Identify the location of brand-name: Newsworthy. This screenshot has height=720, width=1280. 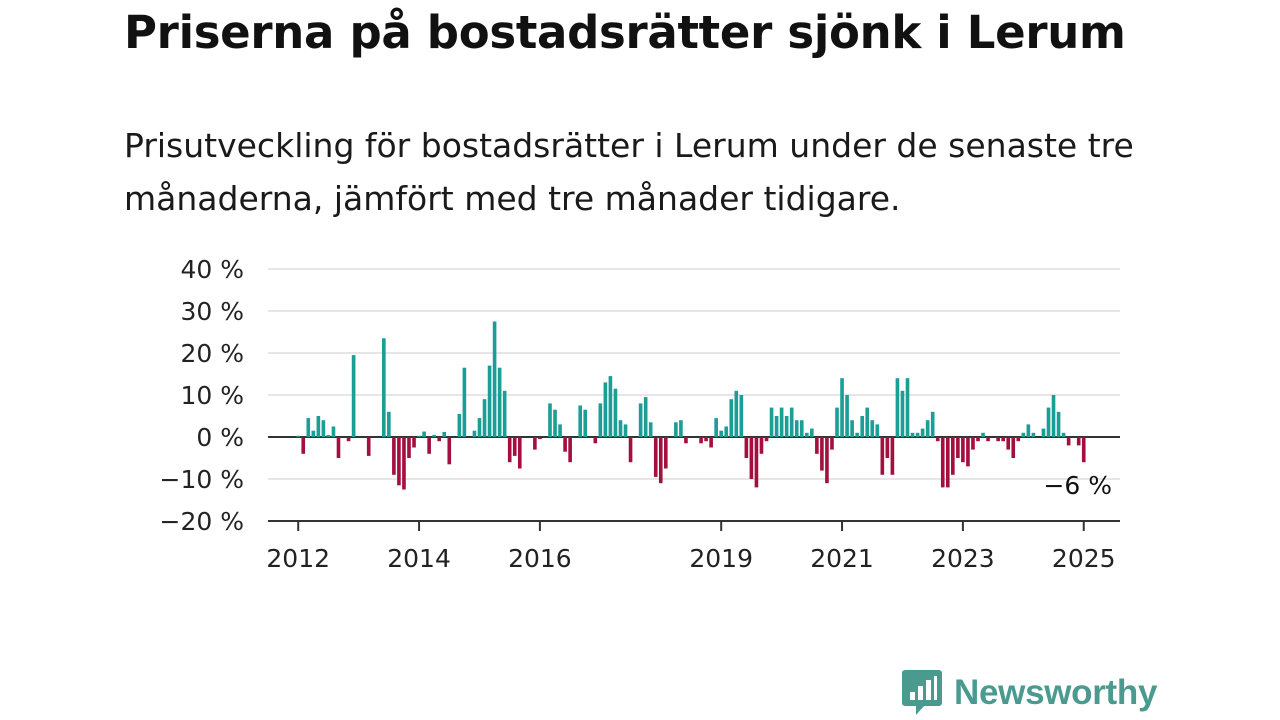
(1056, 692).